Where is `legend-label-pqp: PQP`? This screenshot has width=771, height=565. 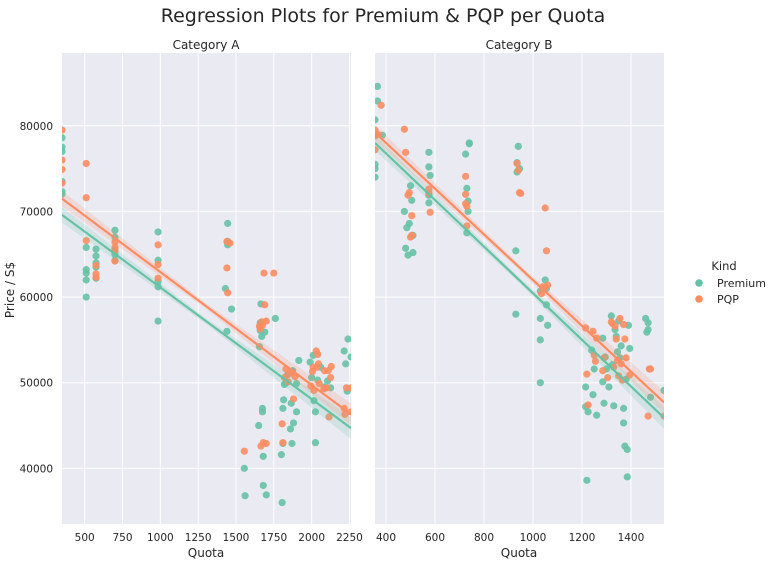
legend-label-pqp: PQP is located at coordinates (728, 299).